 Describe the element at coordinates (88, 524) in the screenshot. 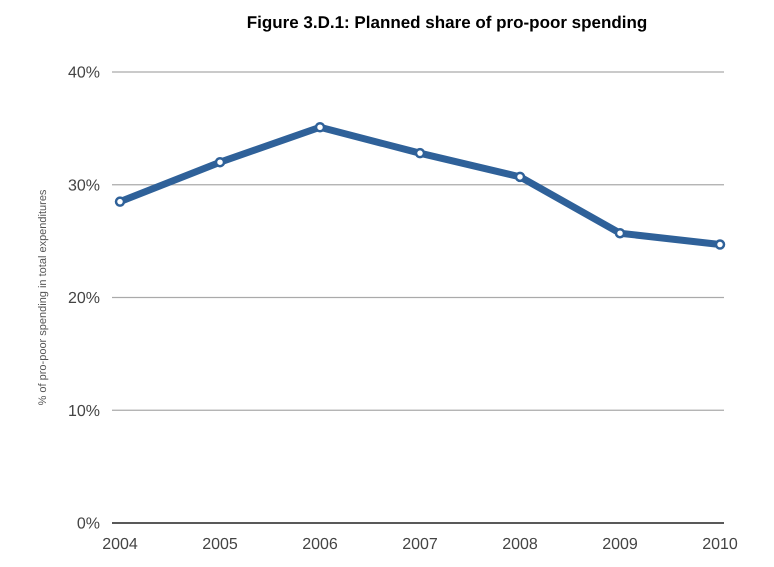

I see `y-tick-label: 0%` at that location.